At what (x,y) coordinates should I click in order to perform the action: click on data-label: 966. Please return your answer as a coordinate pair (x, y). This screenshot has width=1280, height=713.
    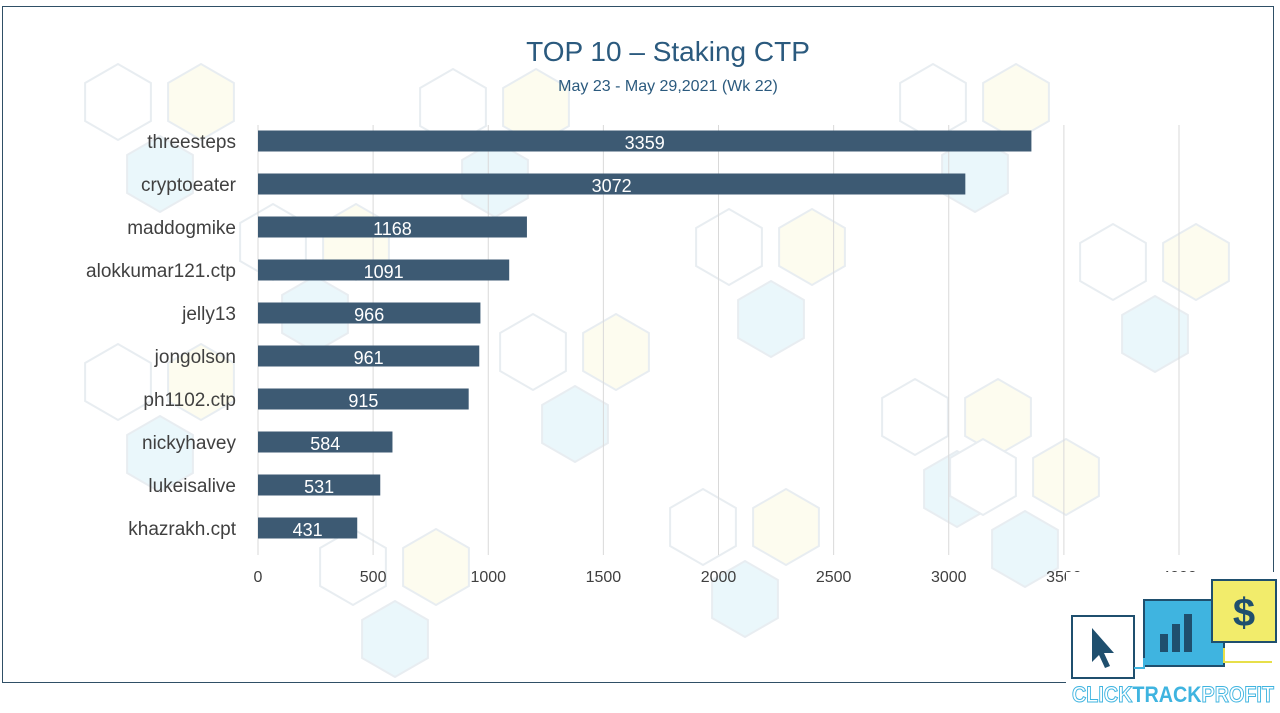
    Looking at the image, I should click on (369, 315).